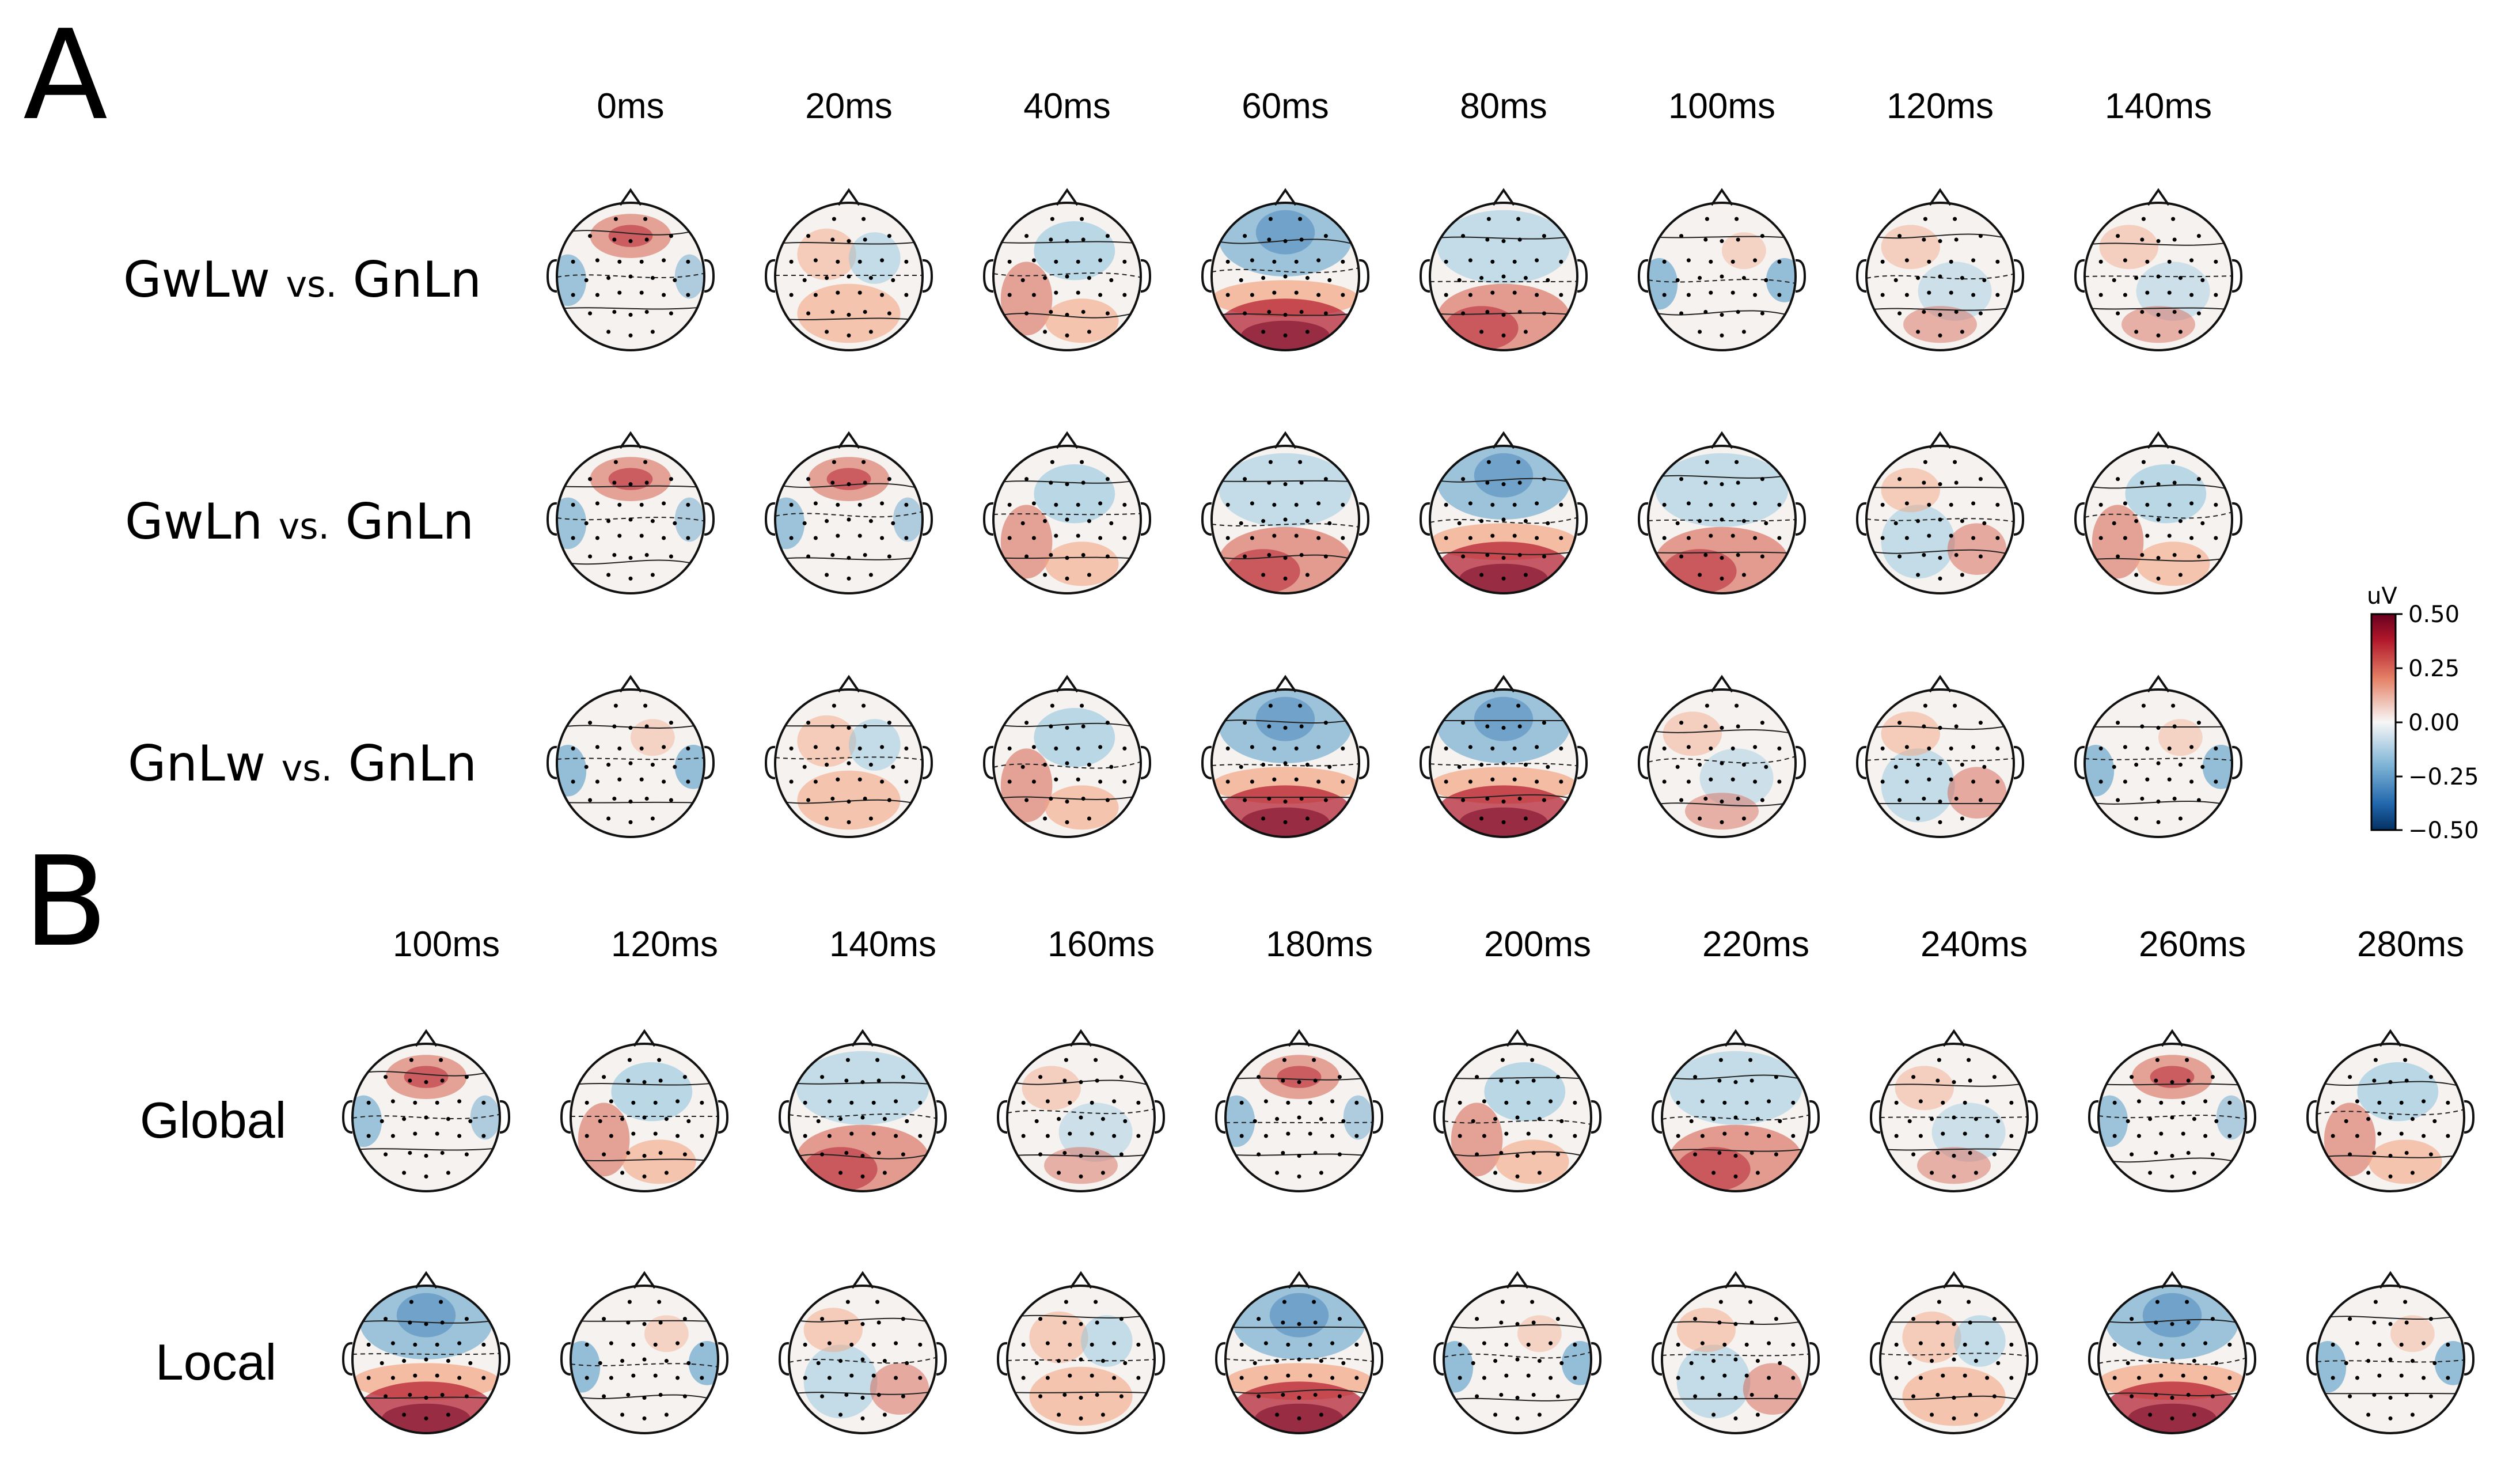 The height and width of the screenshot is (1466, 2520). What do you see at coordinates (1101, 944) in the screenshot?
I see `time-label: 160ms` at bounding box center [1101, 944].